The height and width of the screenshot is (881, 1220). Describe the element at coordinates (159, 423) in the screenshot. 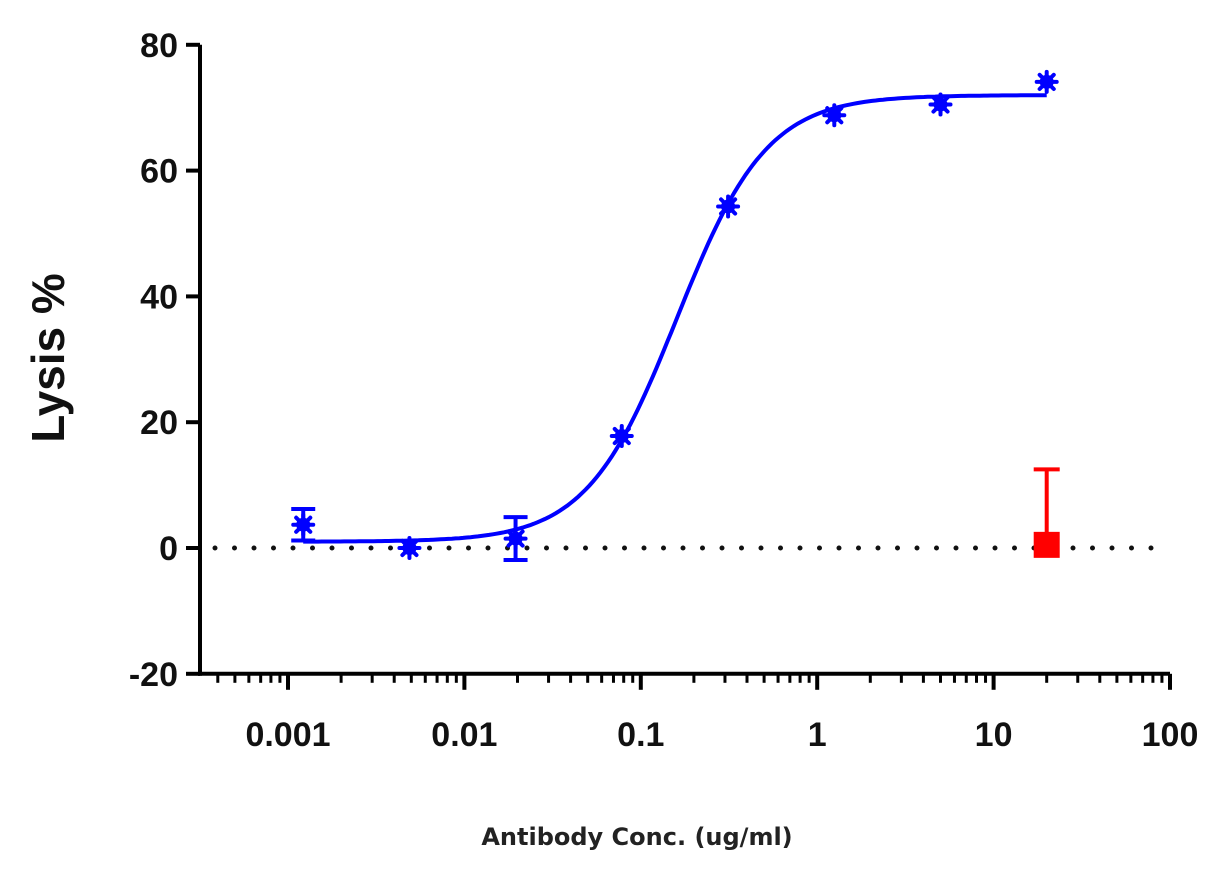

I see `y-tick-label: 20` at that location.